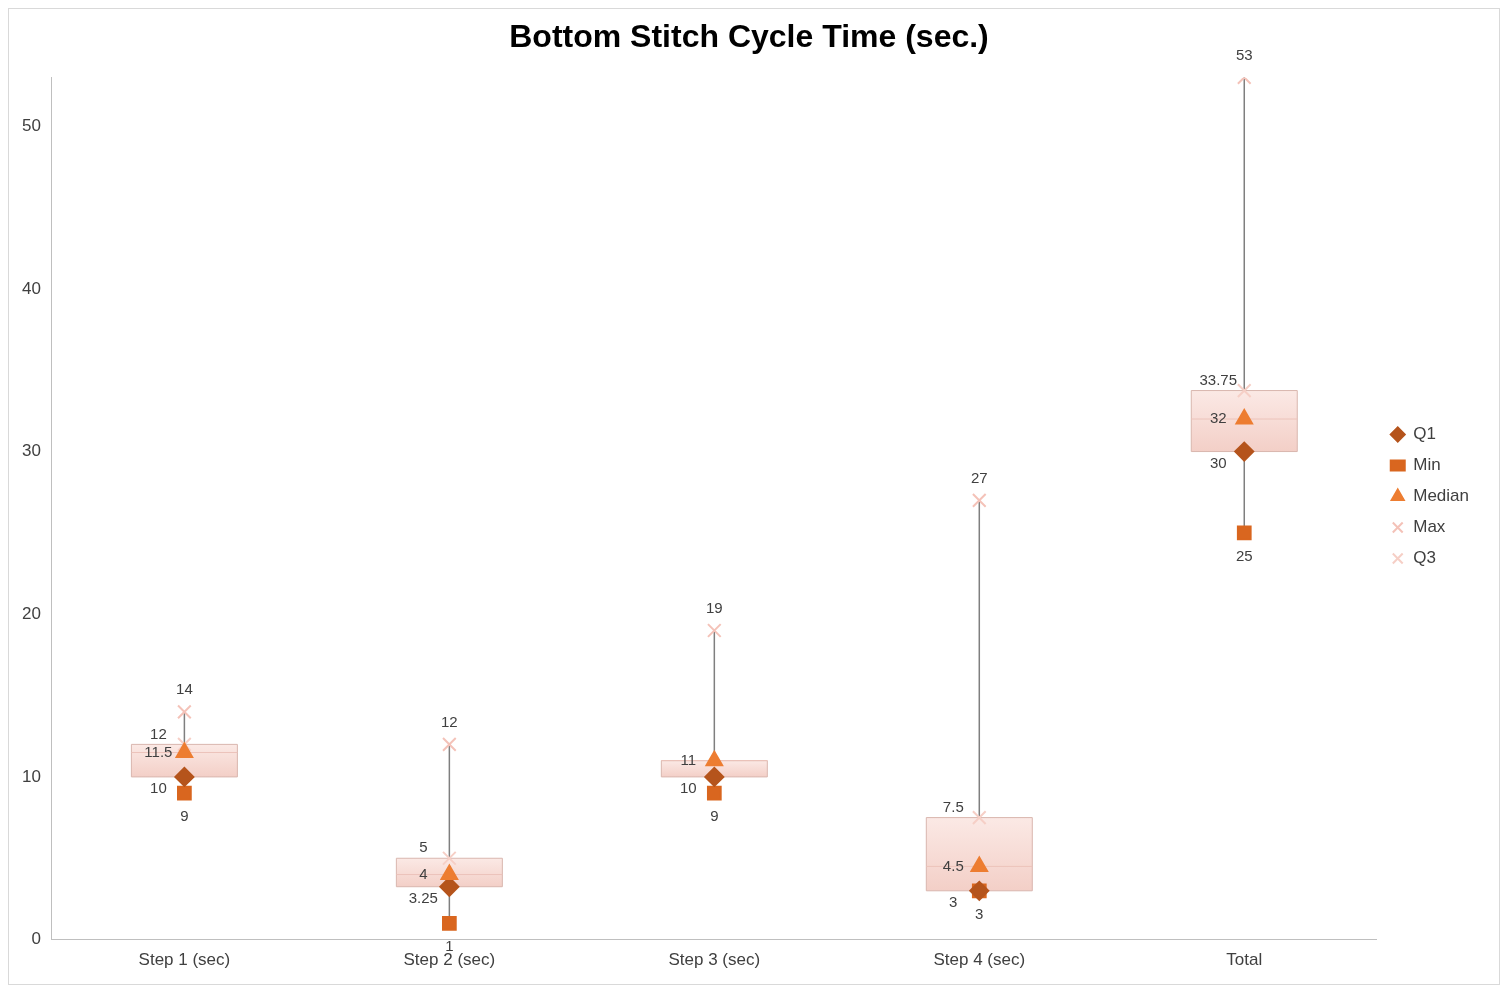 The width and height of the screenshot is (1509, 997). I want to click on legend-label: Min, so click(1427, 465).